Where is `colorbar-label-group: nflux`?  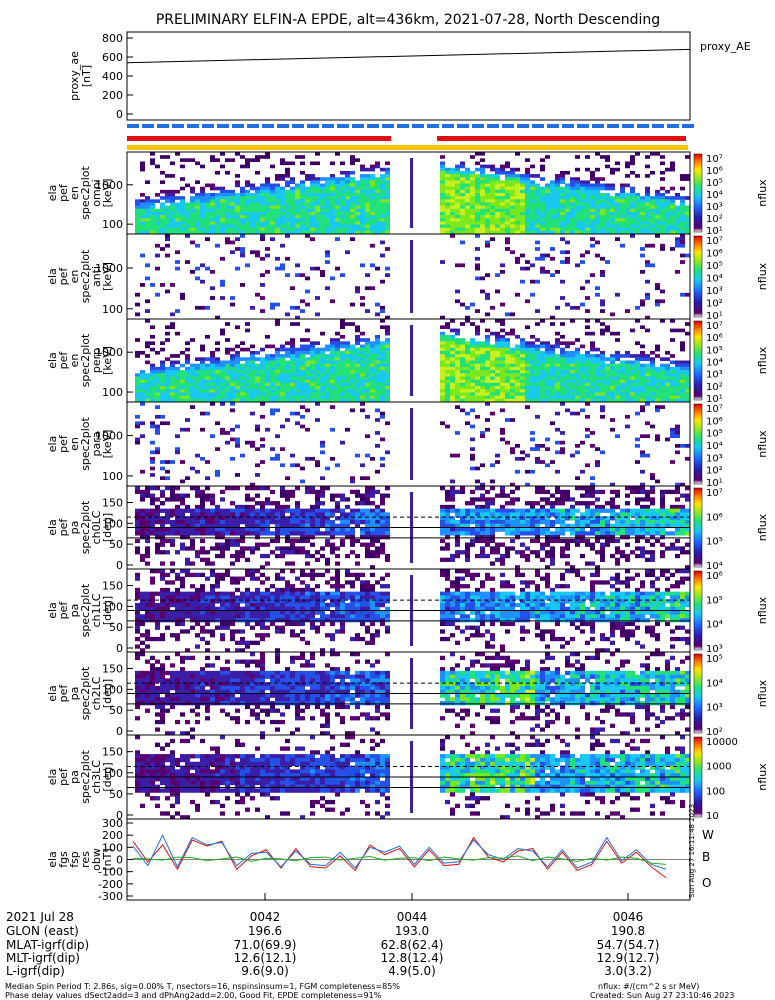 colorbar-label-group: nflux is located at coordinates (762, 276).